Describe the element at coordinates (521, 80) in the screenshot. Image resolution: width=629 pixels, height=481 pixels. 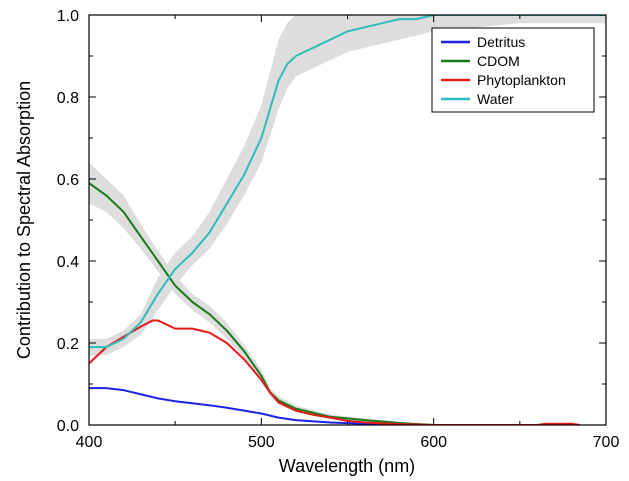
I see `legend-label-phytoplankton: Phytoplankton` at that location.